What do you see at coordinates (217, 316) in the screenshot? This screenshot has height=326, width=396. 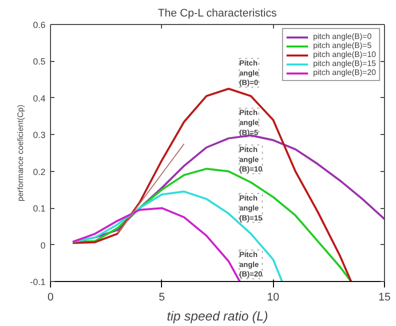 I see `x-axis-title: tip speed ratio (L)` at bounding box center [217, 316].